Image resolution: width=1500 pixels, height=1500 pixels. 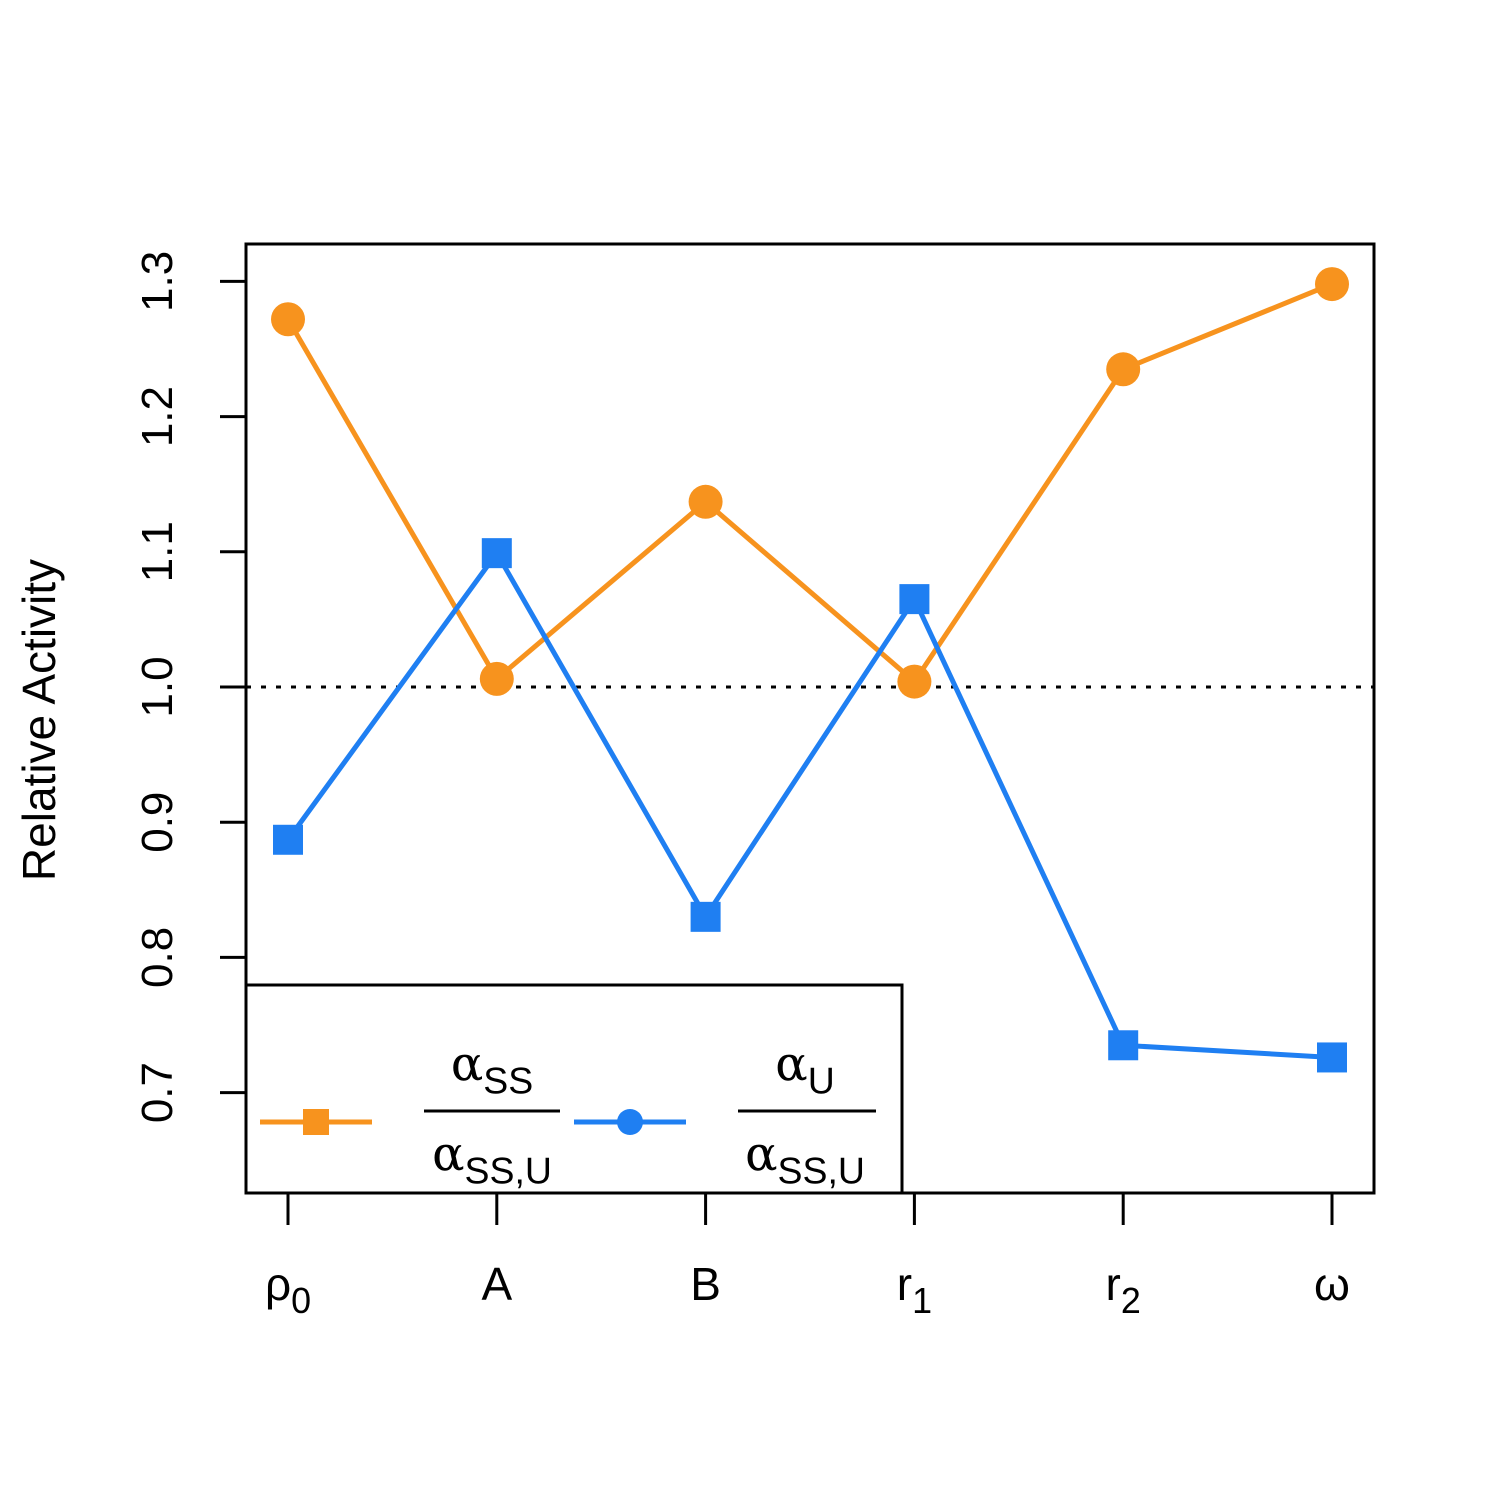 What do you see at coordinates (157, 1092) in the screenshot?
I see `y-tick-label: 0.7` at bounding box center [157, 1092].